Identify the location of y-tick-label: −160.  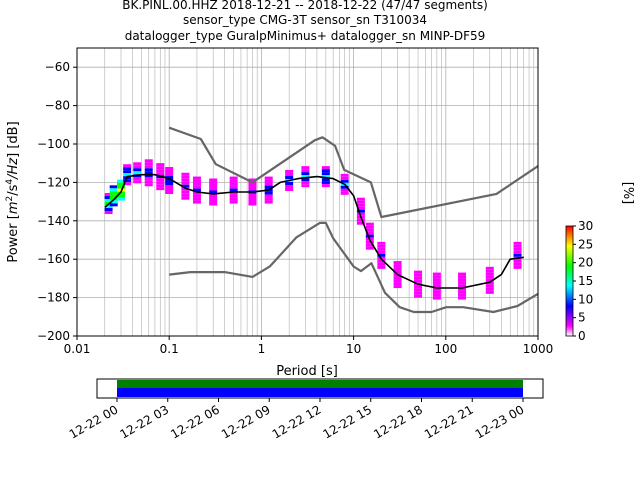
(53, 259).